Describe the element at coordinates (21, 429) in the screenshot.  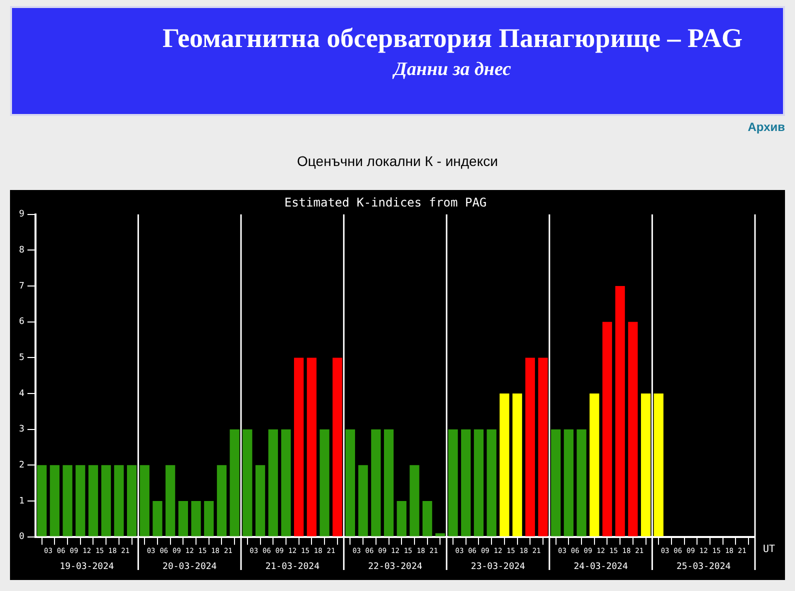
I see `y-tick-label: 3` at that location.